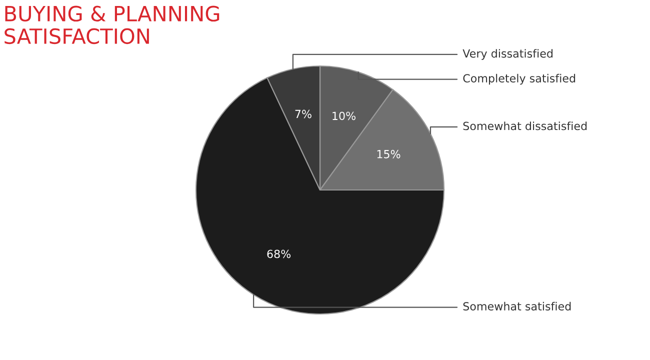 Image resolution: width=650 pixels, height=360 pixels. What do you see at coordinates (525, 126) in the screenshot?
I see `slice-label: Somewhat dissatisfied` at bounding box center [525, 126].